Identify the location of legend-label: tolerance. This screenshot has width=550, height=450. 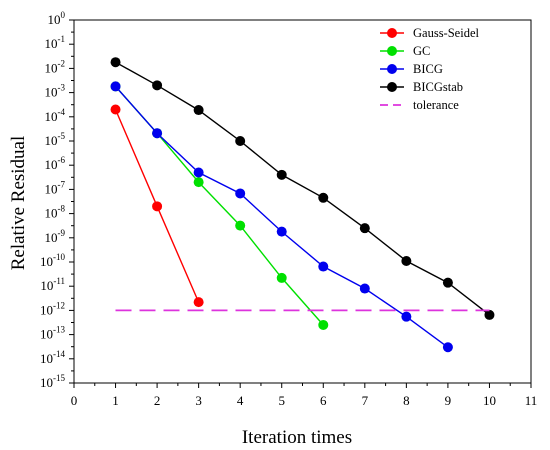
(436, 105).